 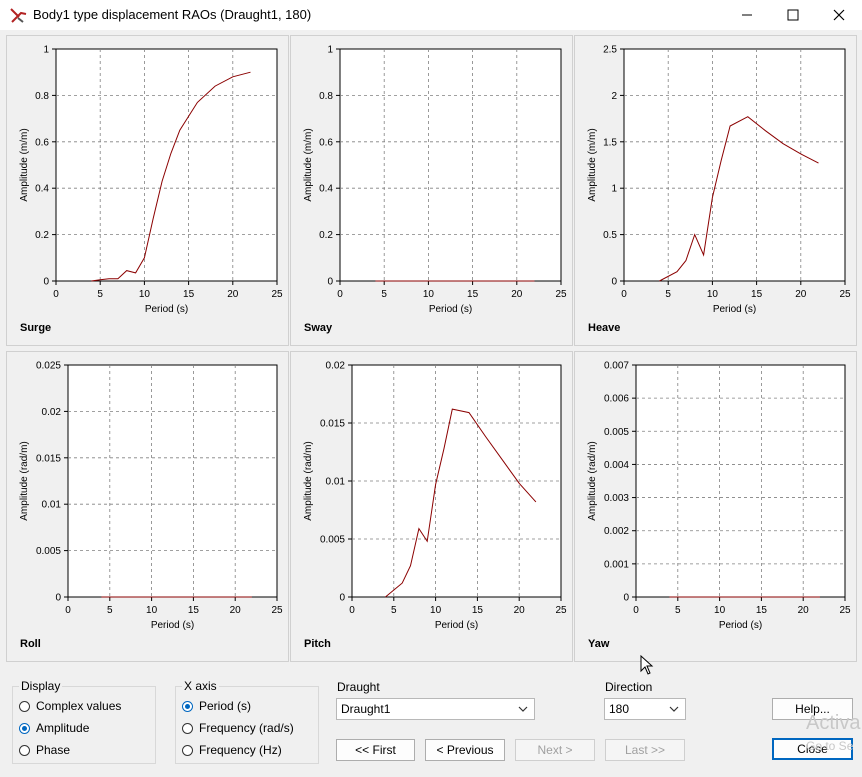 What do you see at coordinates (616, 366) in the screenshot?
I see `y-tick-label: 0.007` at bounding box center [616, 366].